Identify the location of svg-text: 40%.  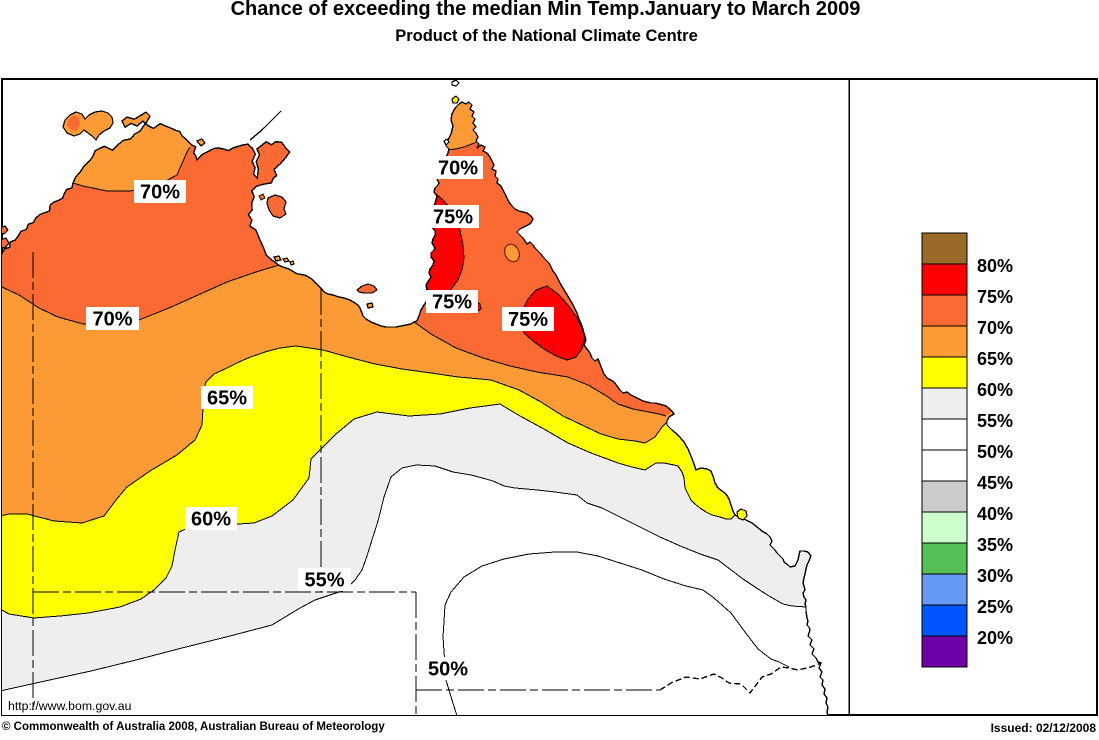
(995, 514).